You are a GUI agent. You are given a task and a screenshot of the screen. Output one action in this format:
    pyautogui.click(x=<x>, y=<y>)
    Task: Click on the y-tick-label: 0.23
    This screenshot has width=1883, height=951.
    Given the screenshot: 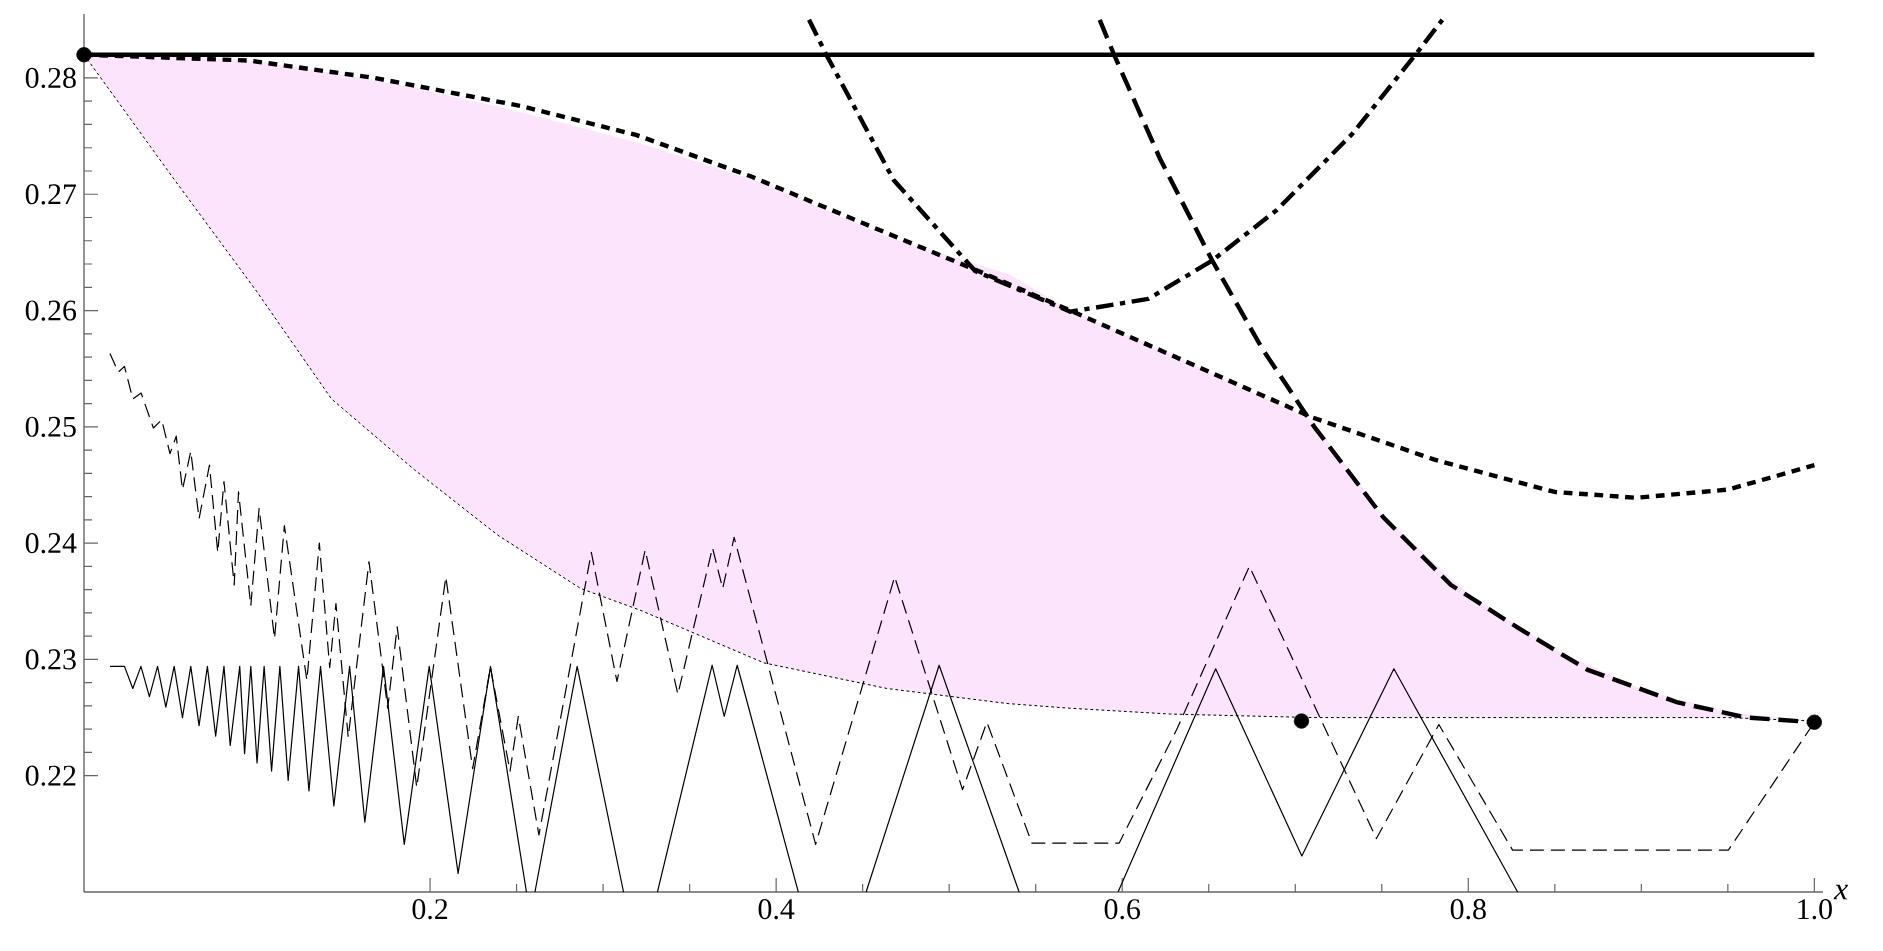 What is the action you would take?
    pyautogui.click(x=50, y=659)
    